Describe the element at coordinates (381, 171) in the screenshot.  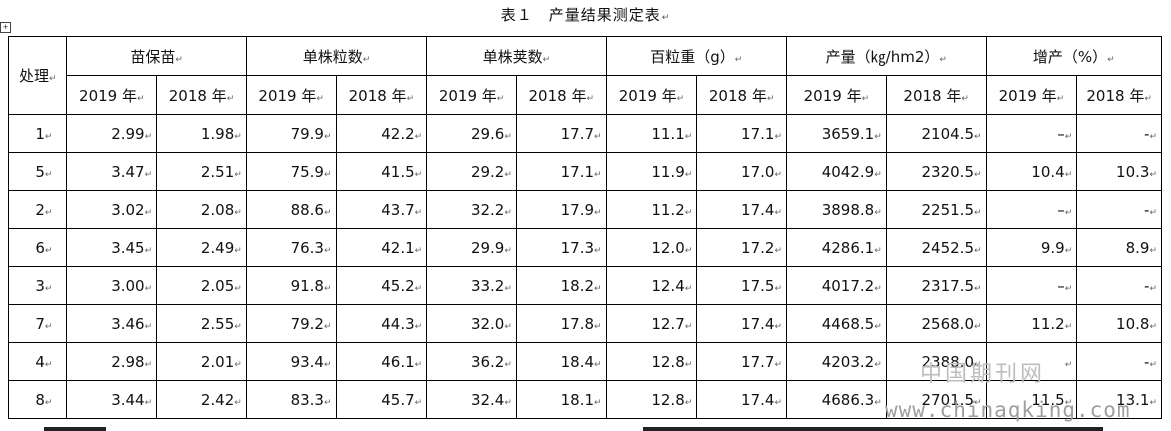
I see `value-cell: 41.5↵` at that location.